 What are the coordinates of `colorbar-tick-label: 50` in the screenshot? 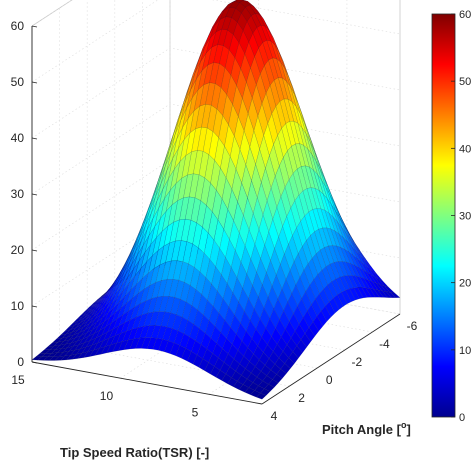 It's located at (465, 82).